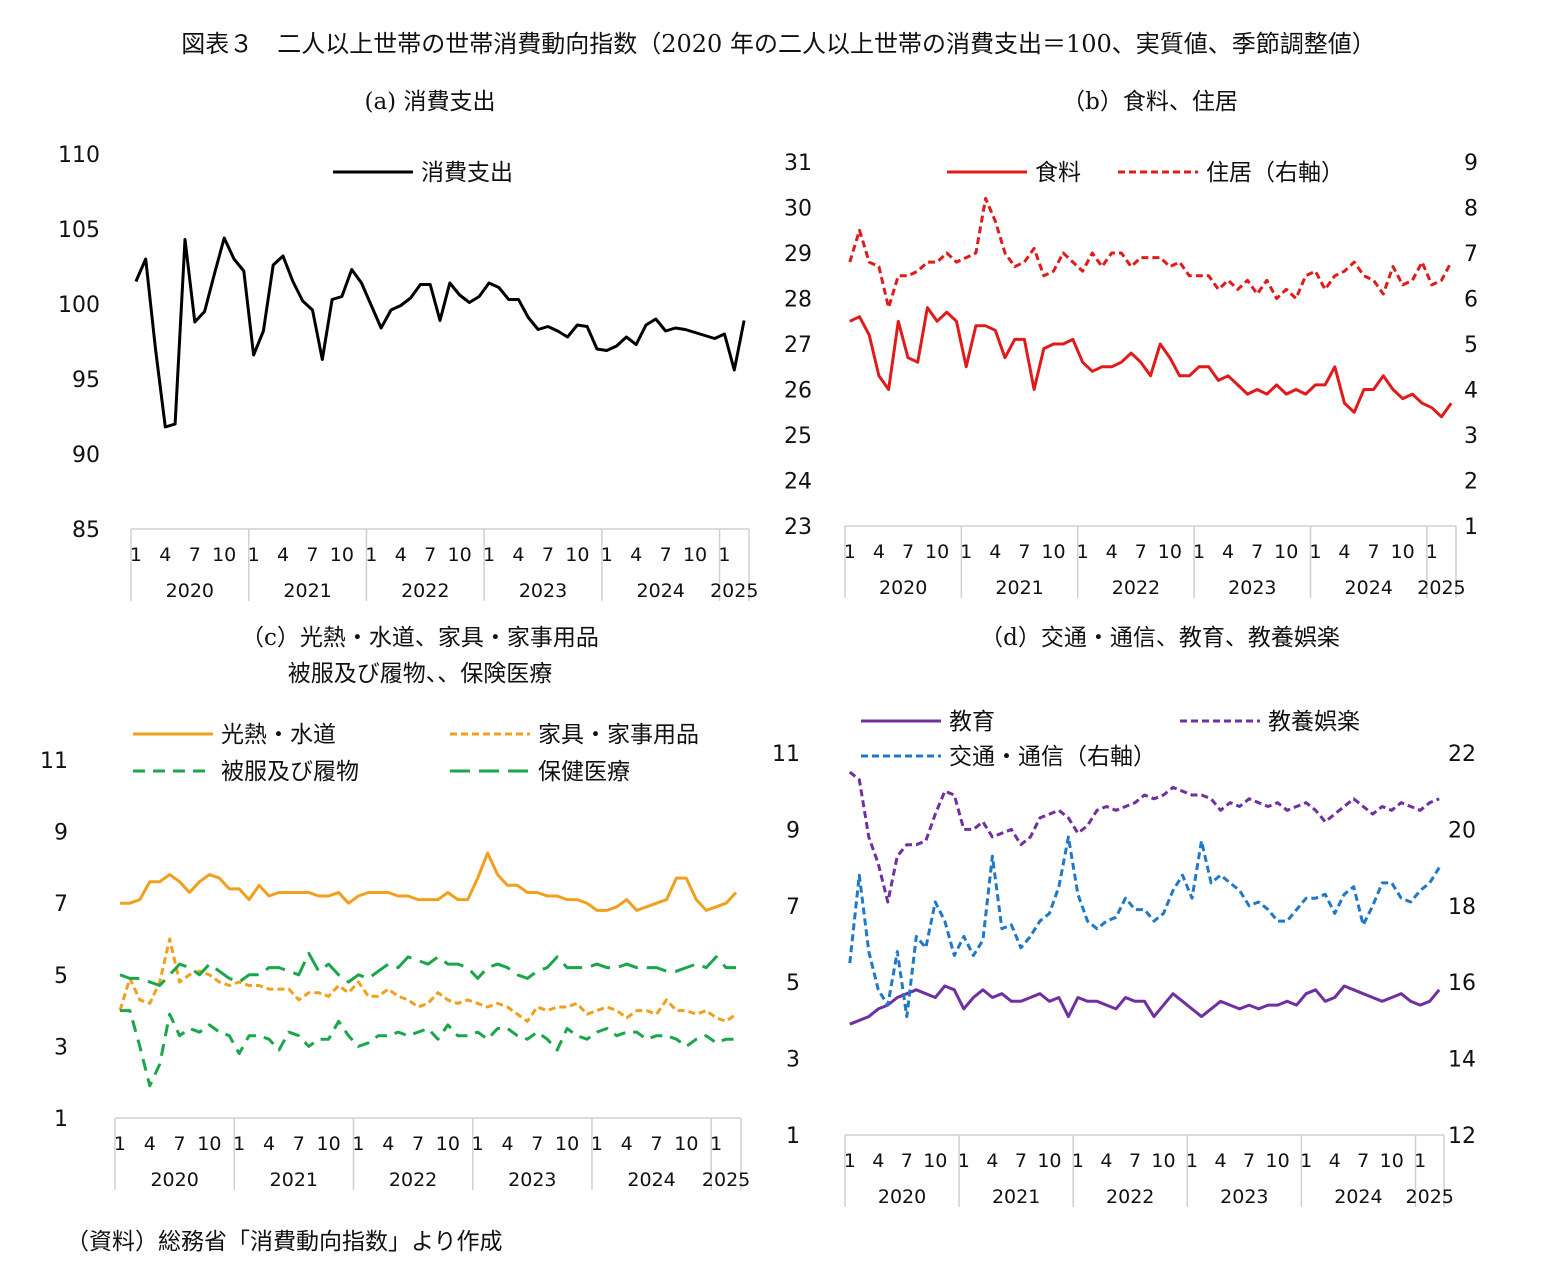 This screenshot has width=1557, height=1280. I want to click on chart-c-ytick: 3, so click(61, 1047).